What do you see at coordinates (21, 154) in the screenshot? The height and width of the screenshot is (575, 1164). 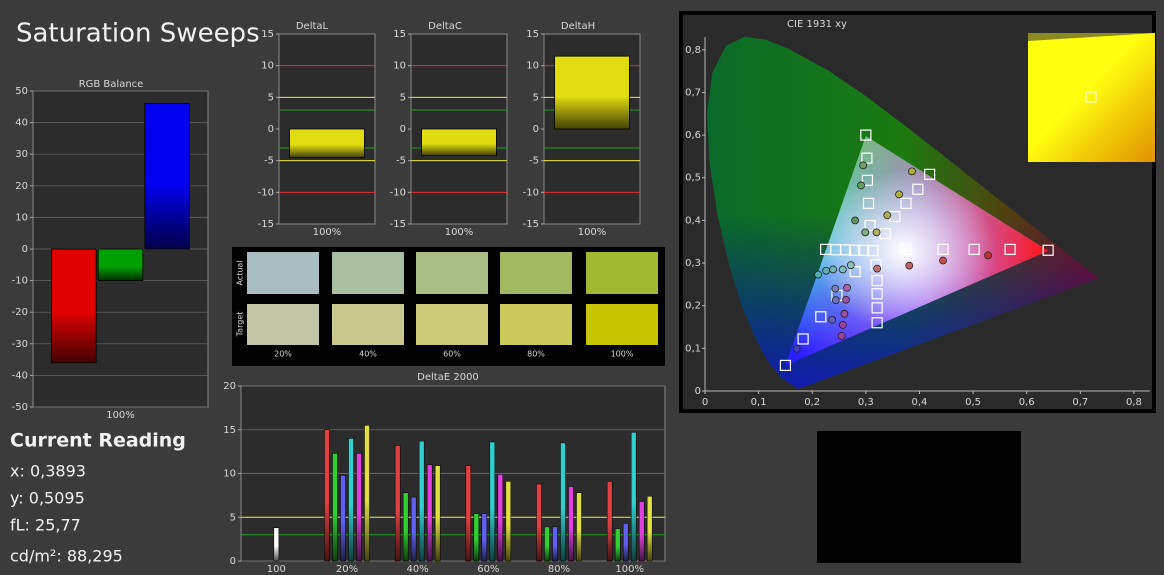 I see `y-tick-label: 30` at bounding box center [21, 154].